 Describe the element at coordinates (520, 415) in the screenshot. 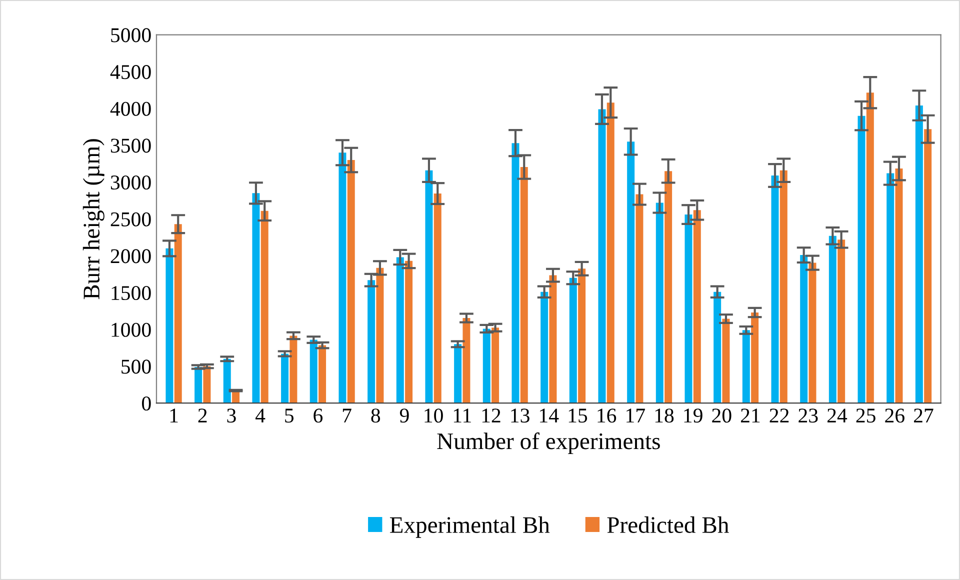

I see `x-tick-label: 13` at that location.